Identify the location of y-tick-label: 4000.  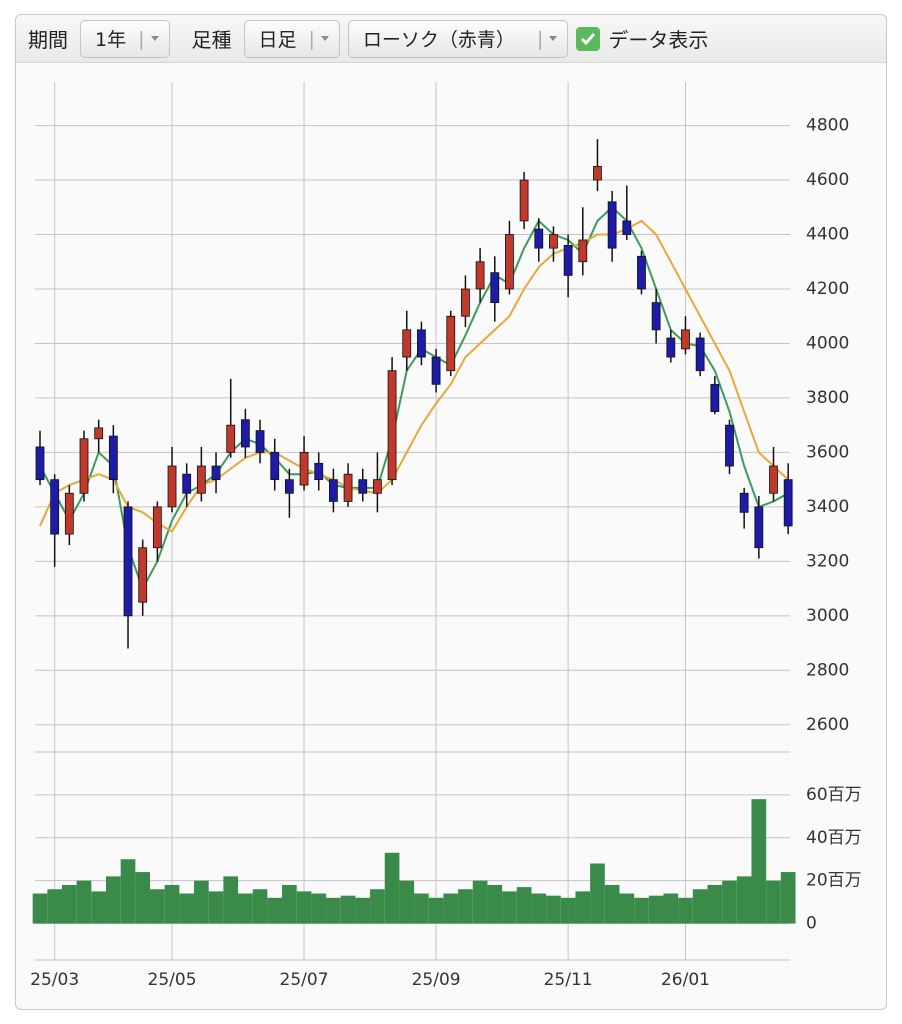
(827, 343).